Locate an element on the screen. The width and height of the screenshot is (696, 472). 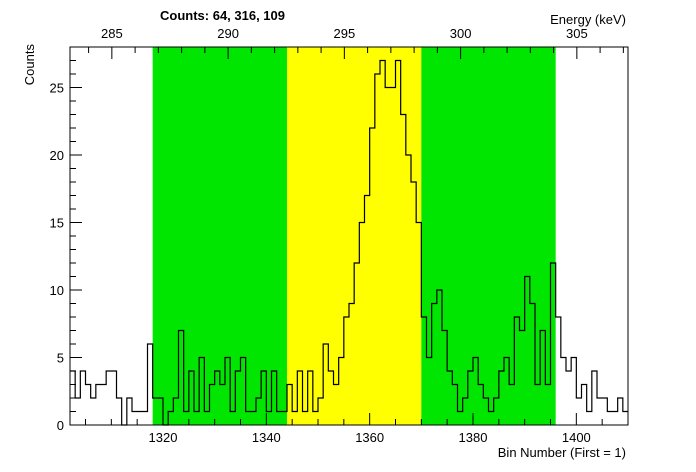
top-tick-label: 290 is located at coordinates (228, 33).